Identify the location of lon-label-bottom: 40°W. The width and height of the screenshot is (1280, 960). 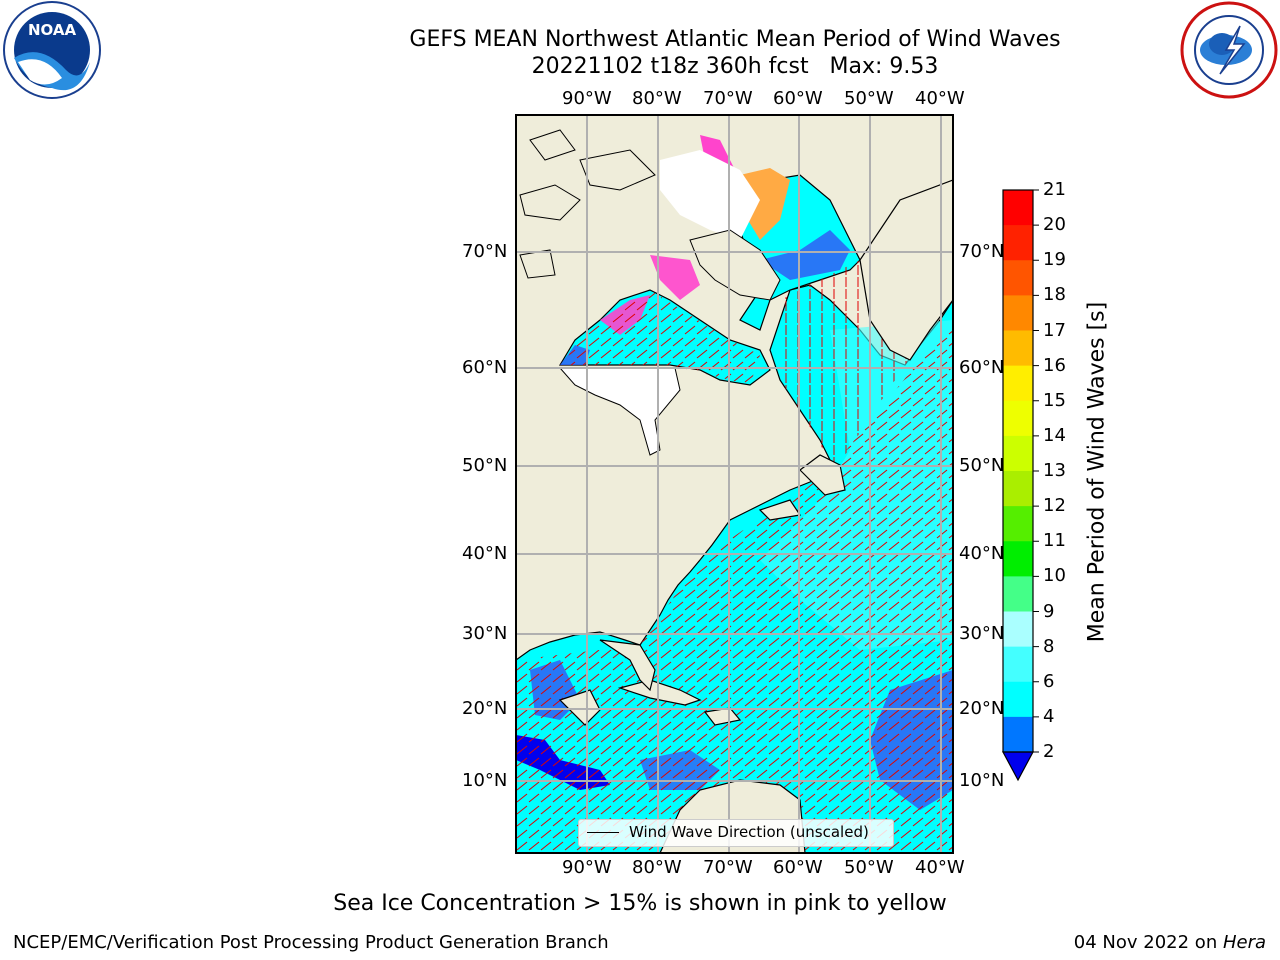
(940, 867).